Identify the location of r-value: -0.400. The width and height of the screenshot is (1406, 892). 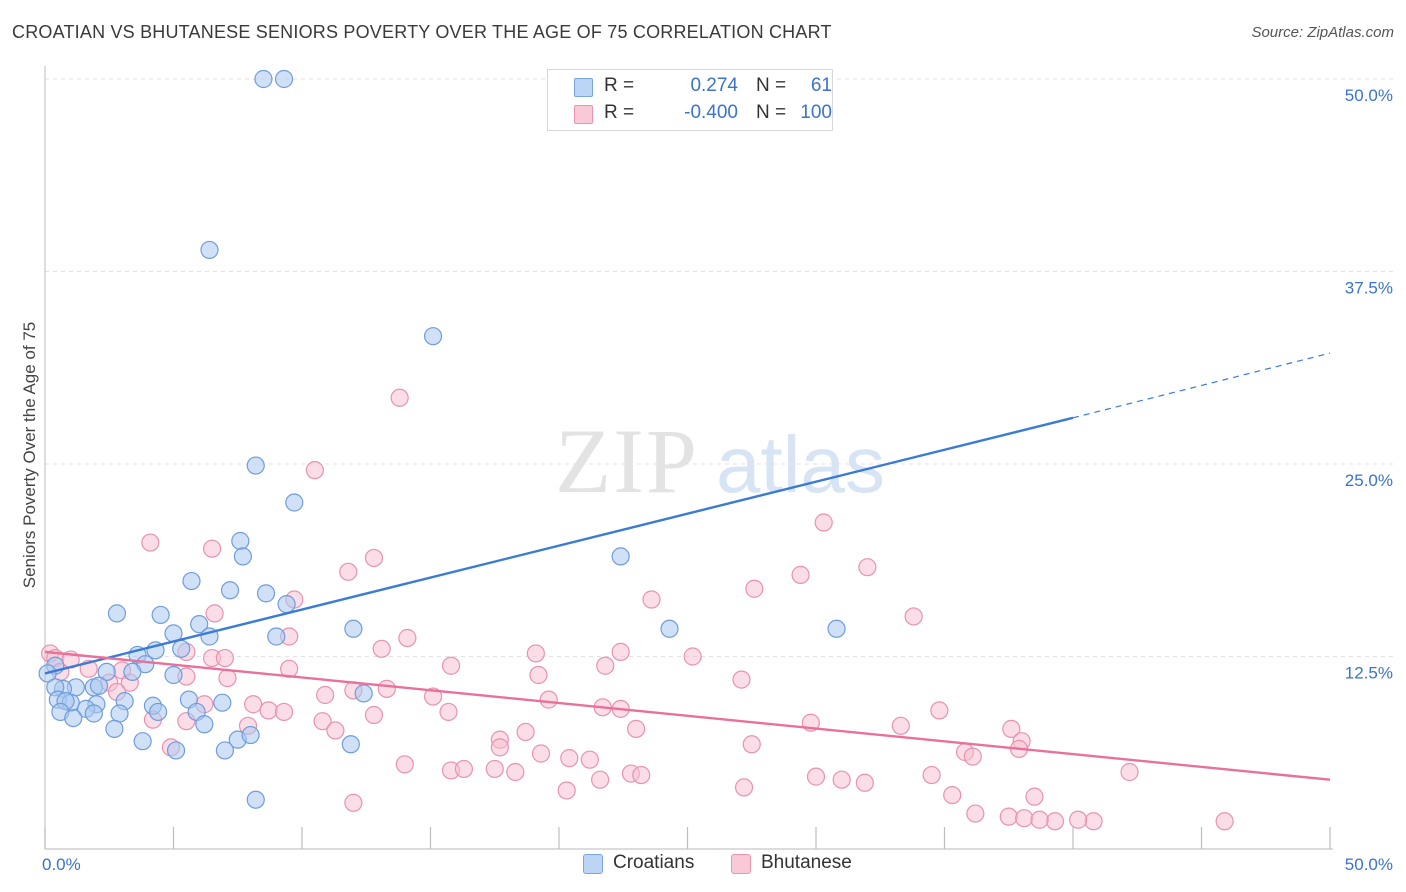
(711, 112).